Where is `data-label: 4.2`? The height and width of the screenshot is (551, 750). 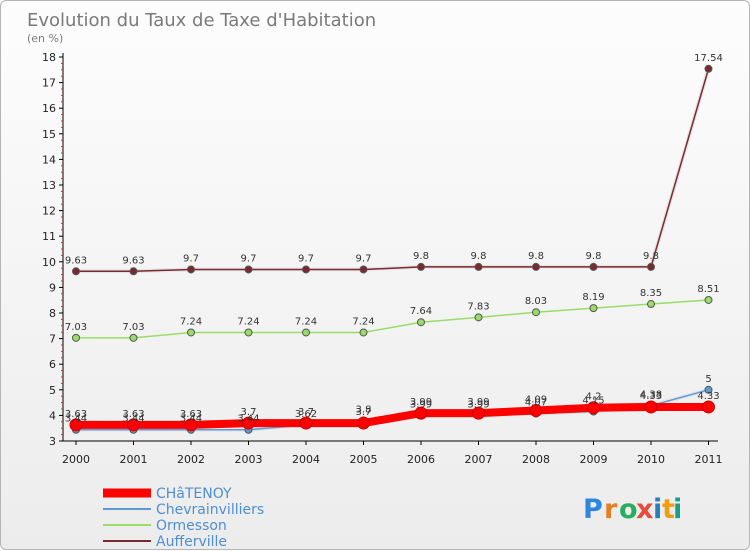 data-label: 4.2 is located at coordinates (594, 397).